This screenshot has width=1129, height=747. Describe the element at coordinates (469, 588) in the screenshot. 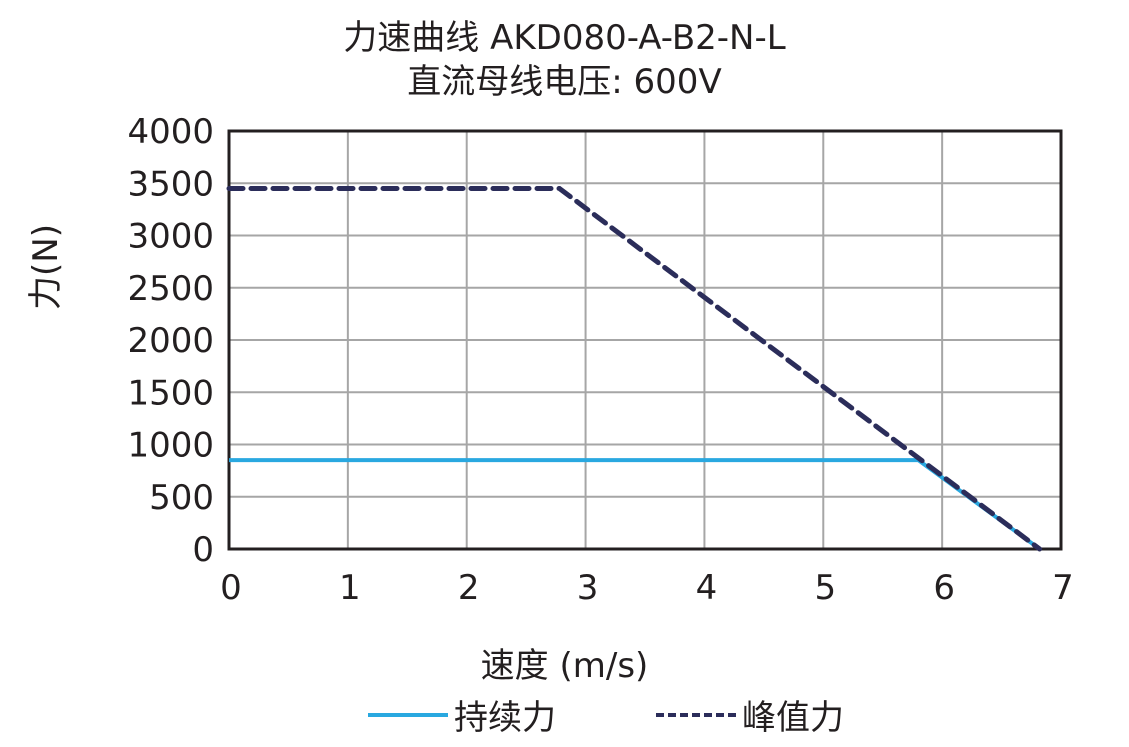

I see `svg-text: 2` at that location.